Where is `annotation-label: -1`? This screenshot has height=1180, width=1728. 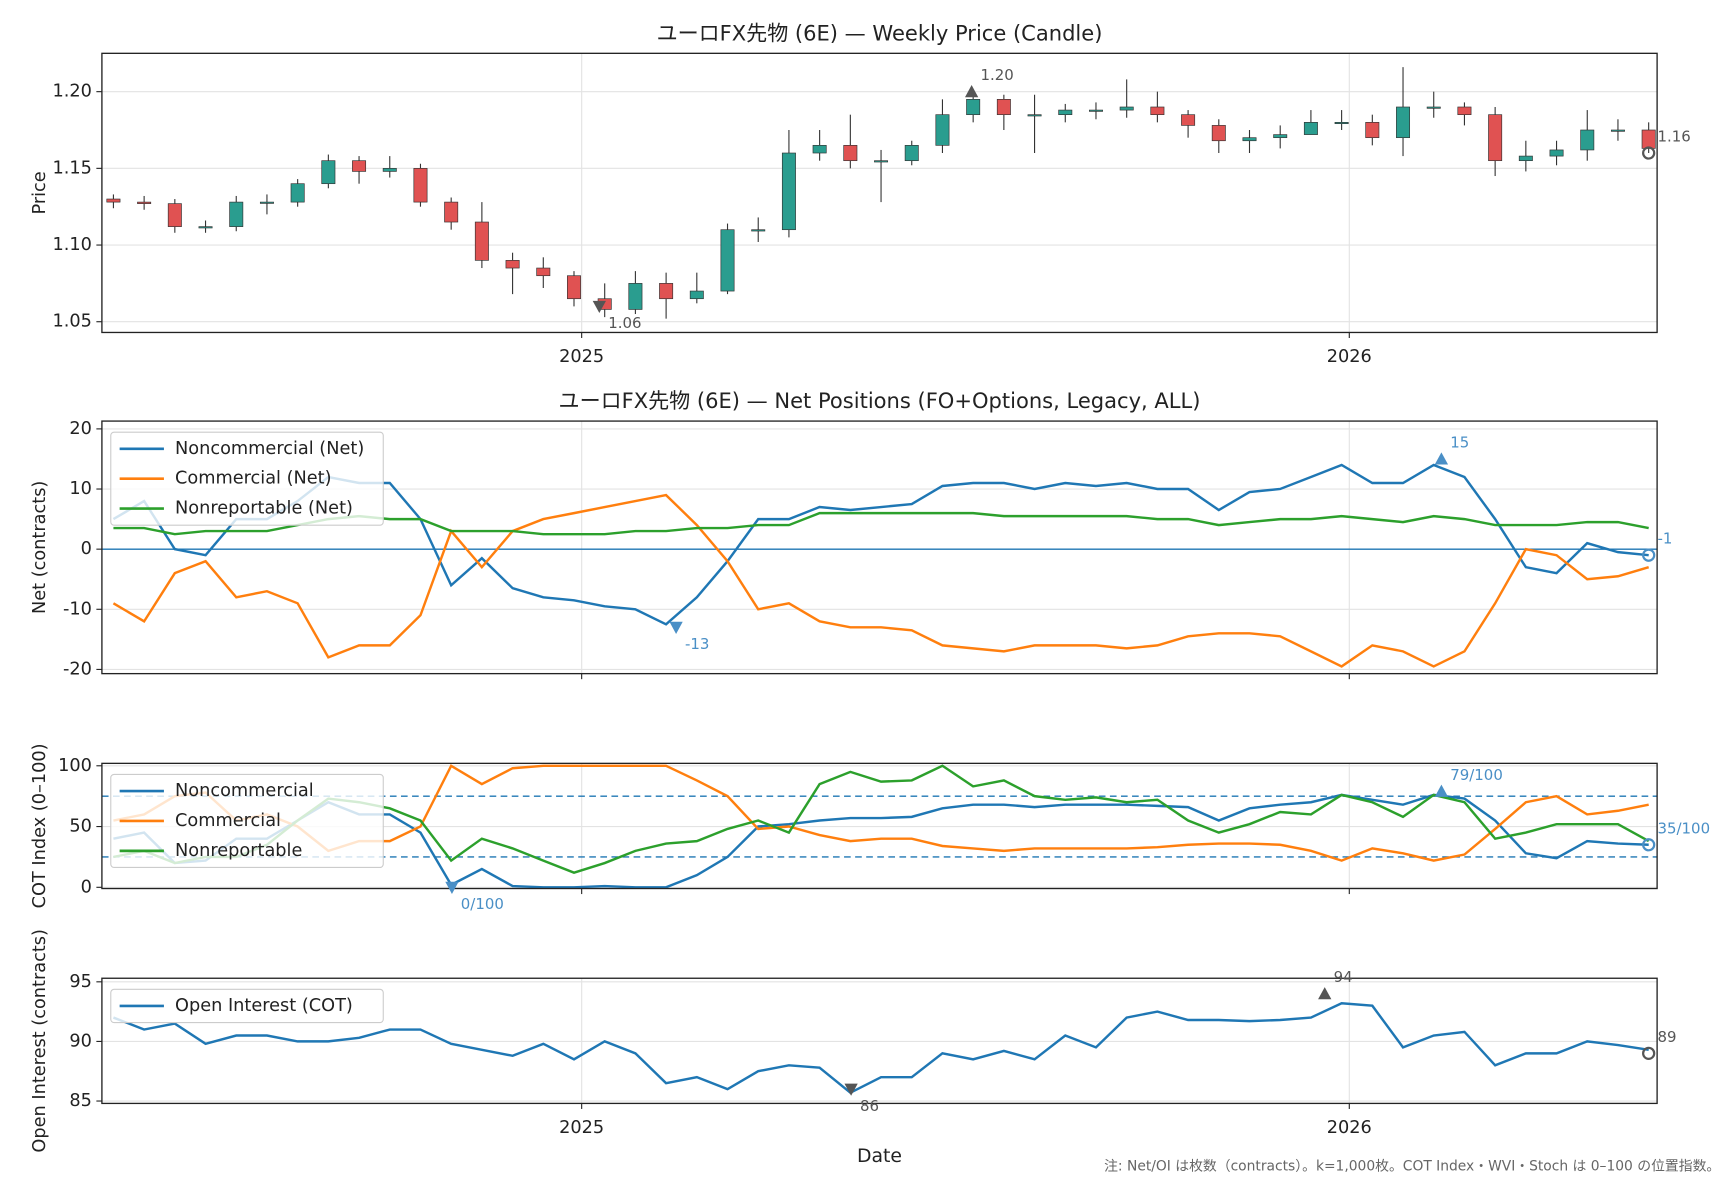 annotation-label: -1 is located at coordinates (1665, 539).